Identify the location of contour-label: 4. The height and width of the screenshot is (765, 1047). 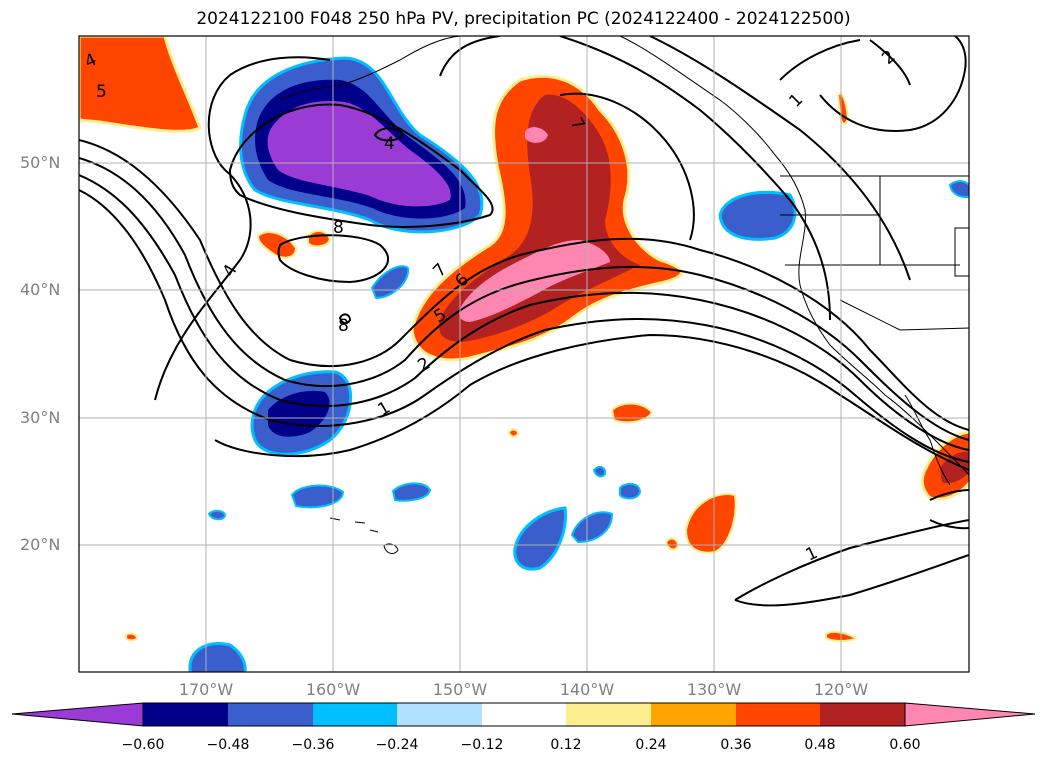
(389, 144).